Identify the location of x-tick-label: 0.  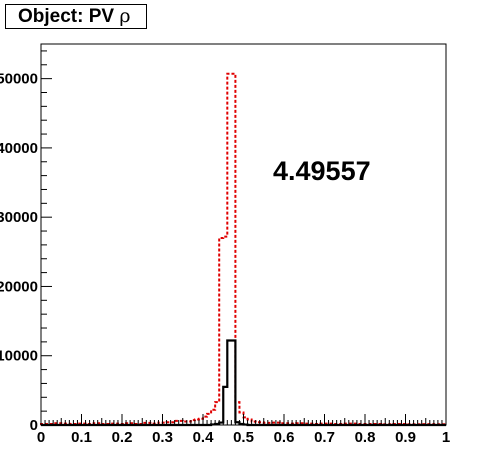
(41, 437).